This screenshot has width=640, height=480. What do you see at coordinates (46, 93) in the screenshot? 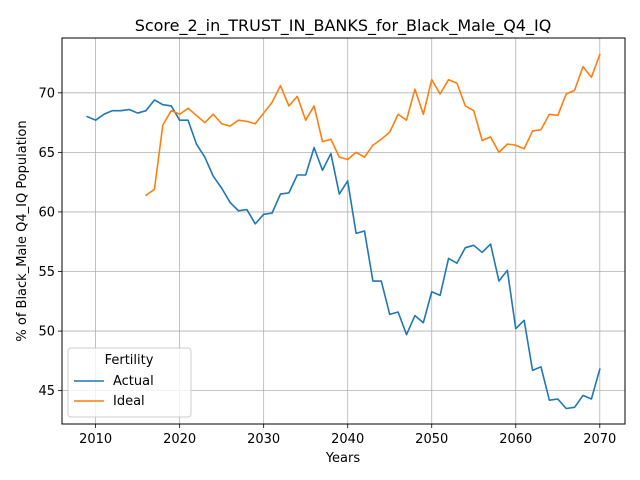
I see `y-tick-label: 70` at bounding box center [46, 93].